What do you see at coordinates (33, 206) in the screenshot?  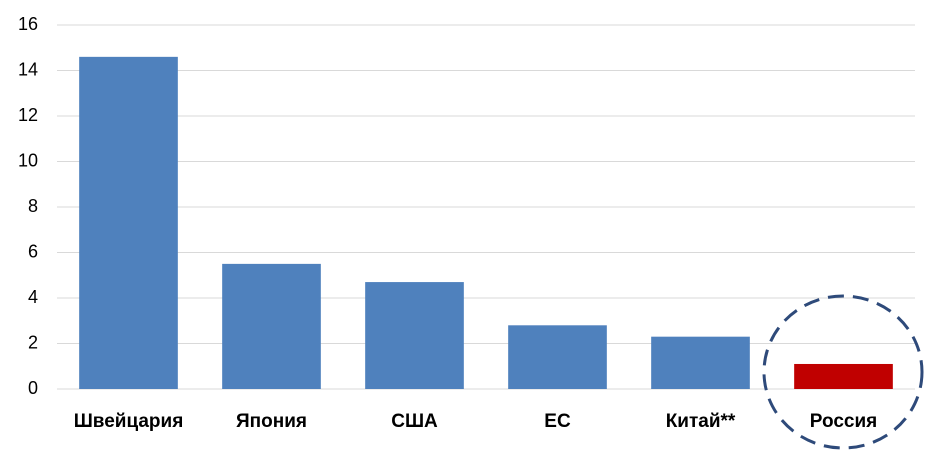 I see `y-tick-label: 8` at bounding box center [33, 206].